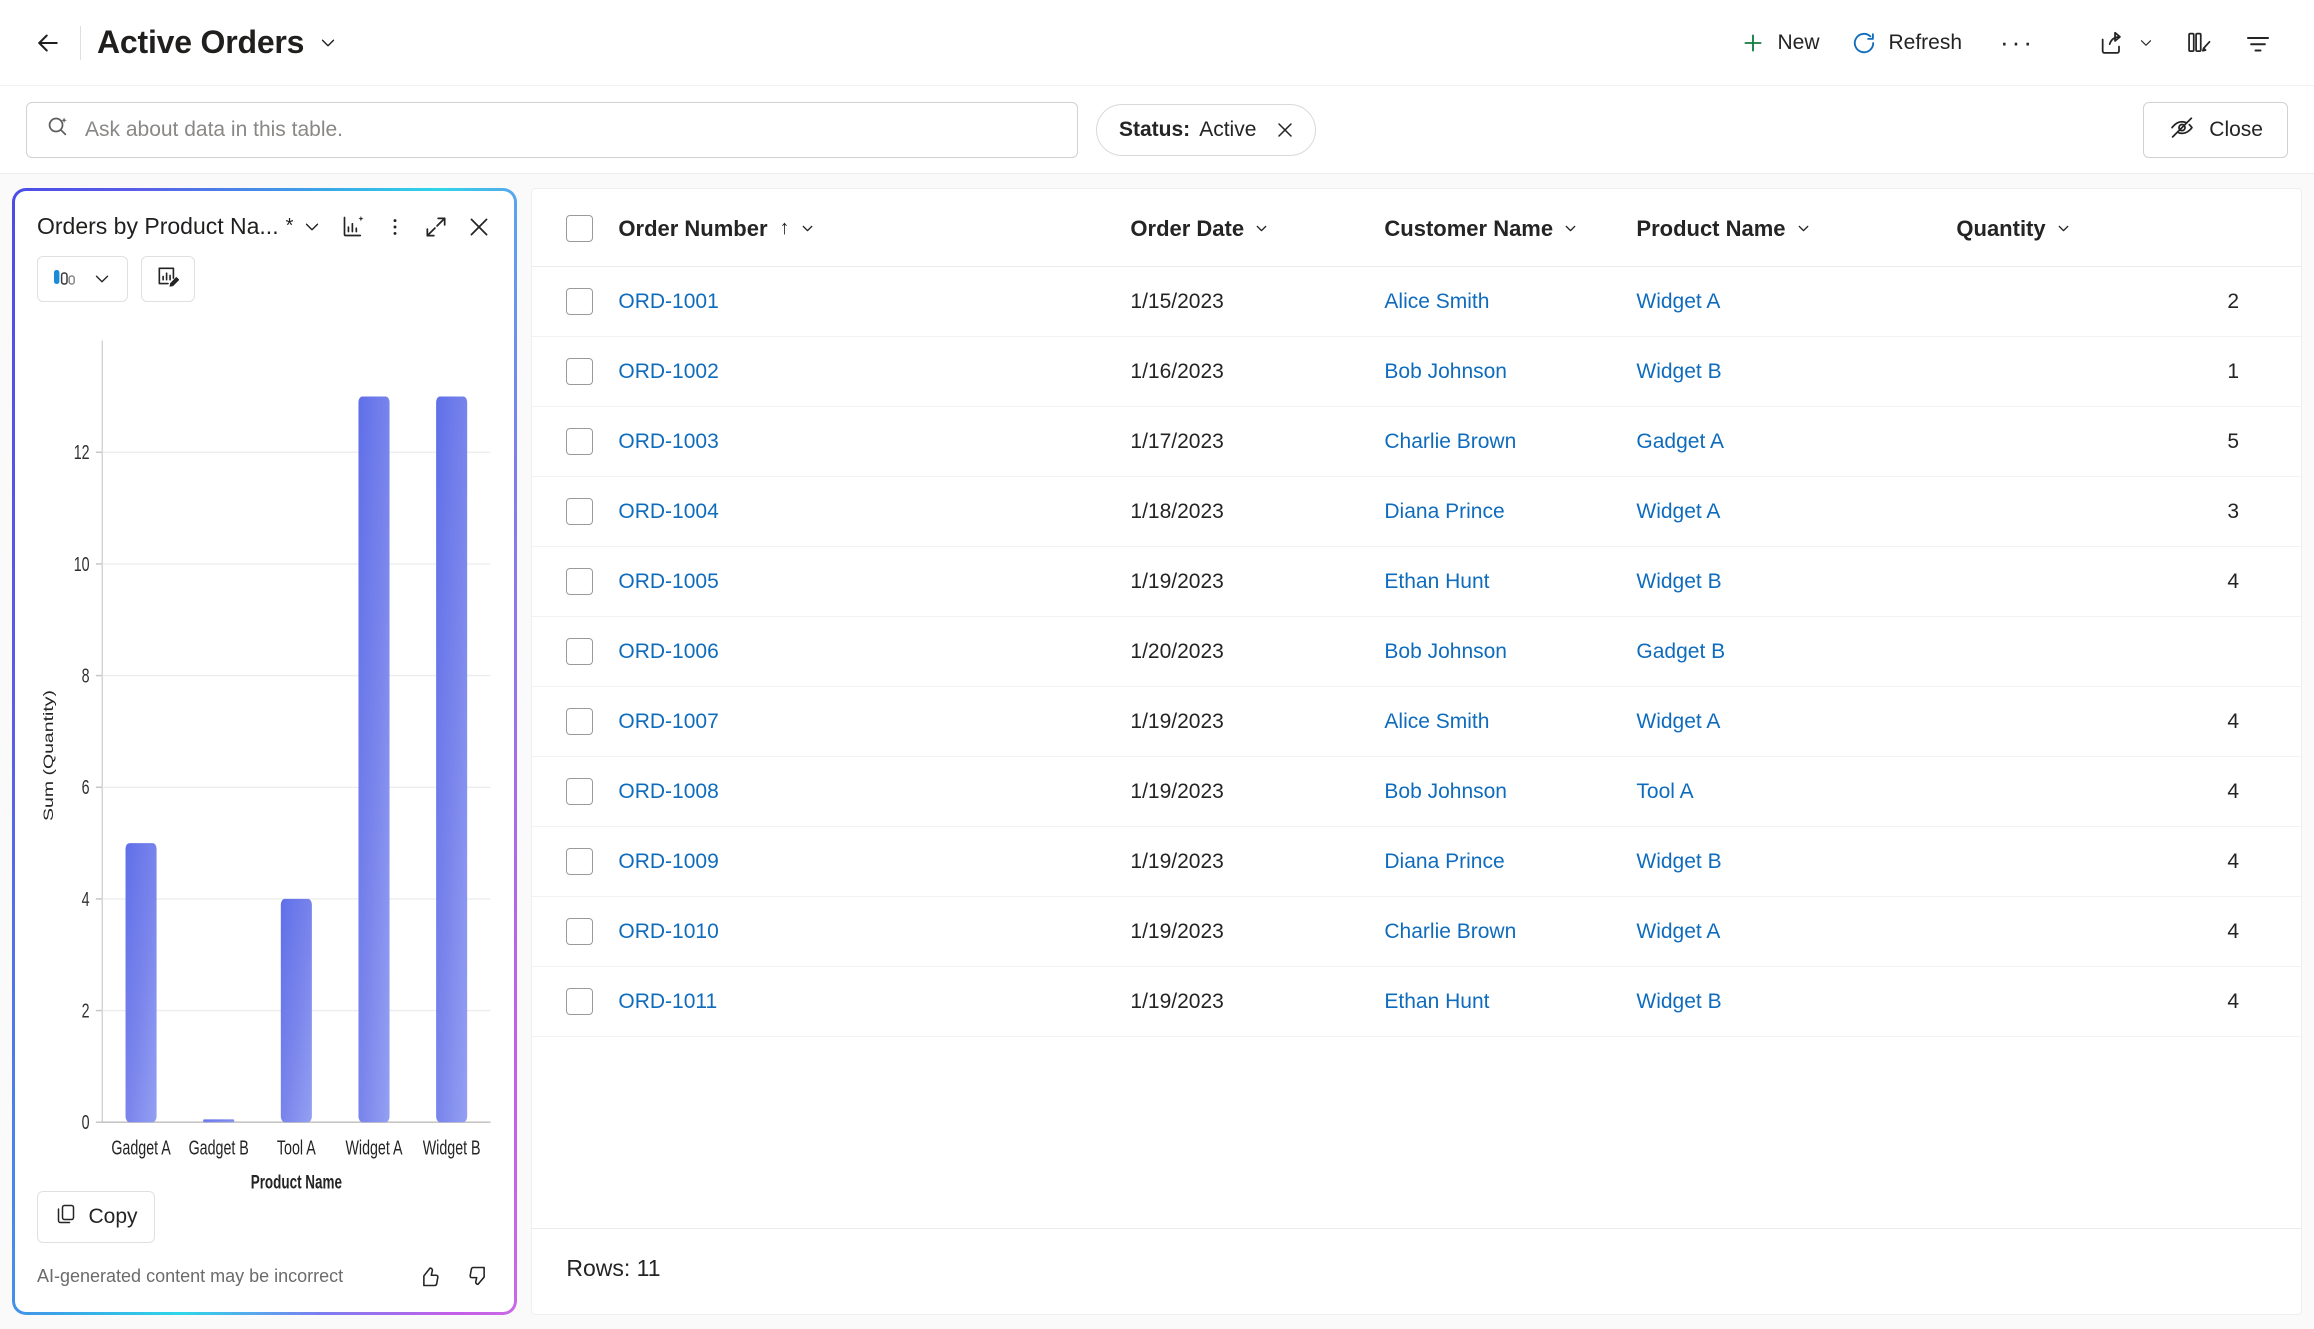 The image size is (2314, 1329). What do you see at coordinates (668, 1001) in the screenshot?
I see `order-number-link: ORD-1011` at bounding box center [668, 1001].